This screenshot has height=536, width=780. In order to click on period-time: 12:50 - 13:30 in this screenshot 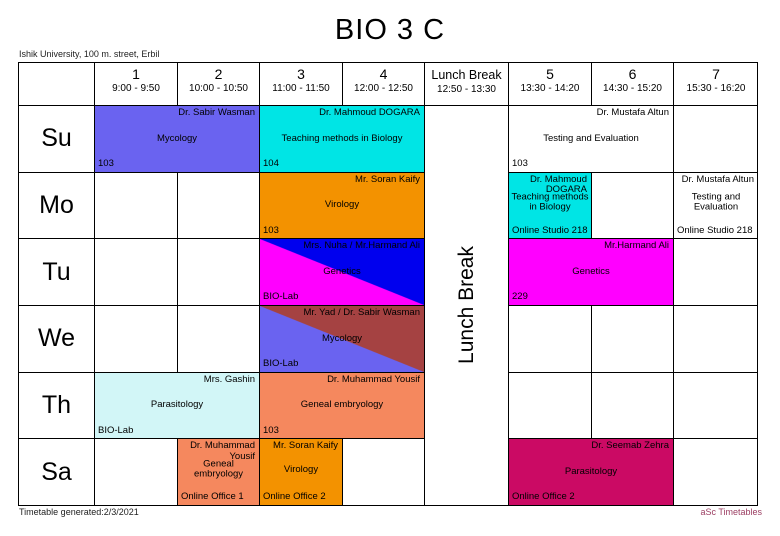, I will do `click(466, 89)`.